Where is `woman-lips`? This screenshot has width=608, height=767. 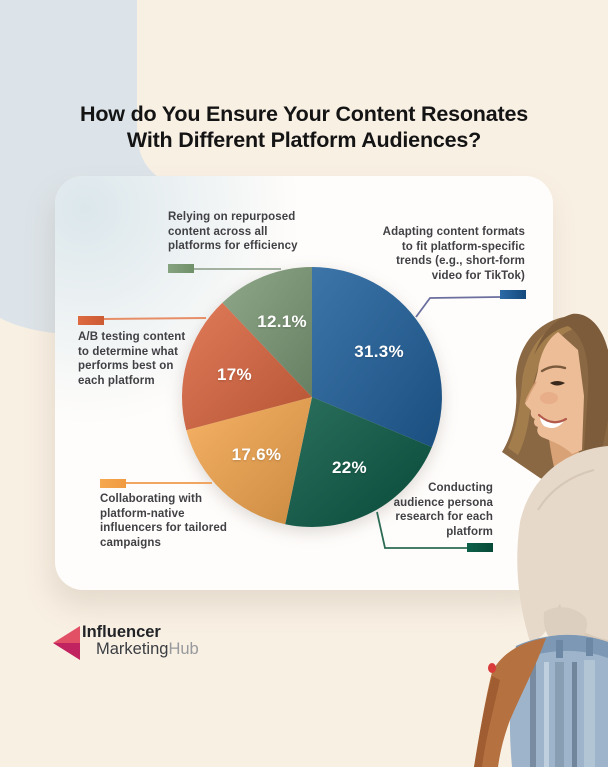 woman-lips is located at coordinates (552, 418).